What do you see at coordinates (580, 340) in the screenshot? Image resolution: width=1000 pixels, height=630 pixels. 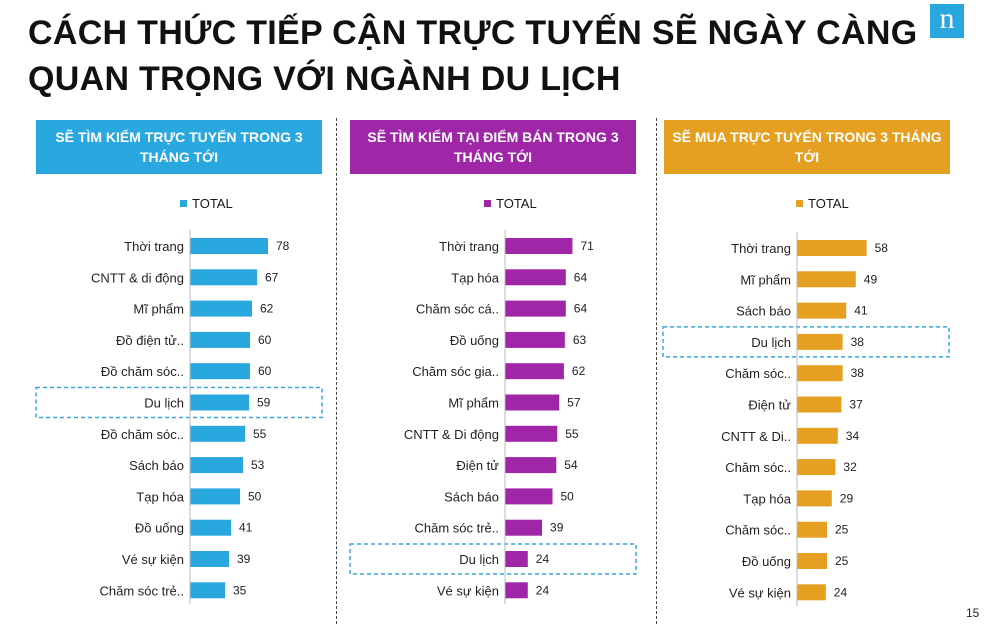 I see `value-label: 63` at bounding box center [580, 340].